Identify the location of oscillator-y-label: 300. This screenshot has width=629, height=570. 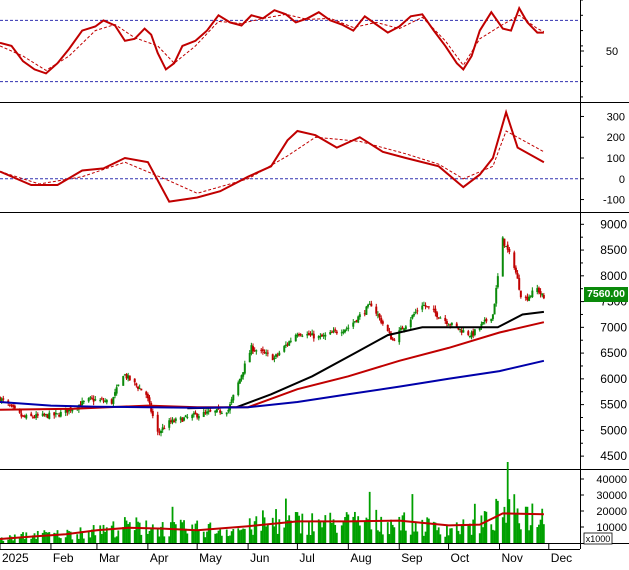
(616, 117).